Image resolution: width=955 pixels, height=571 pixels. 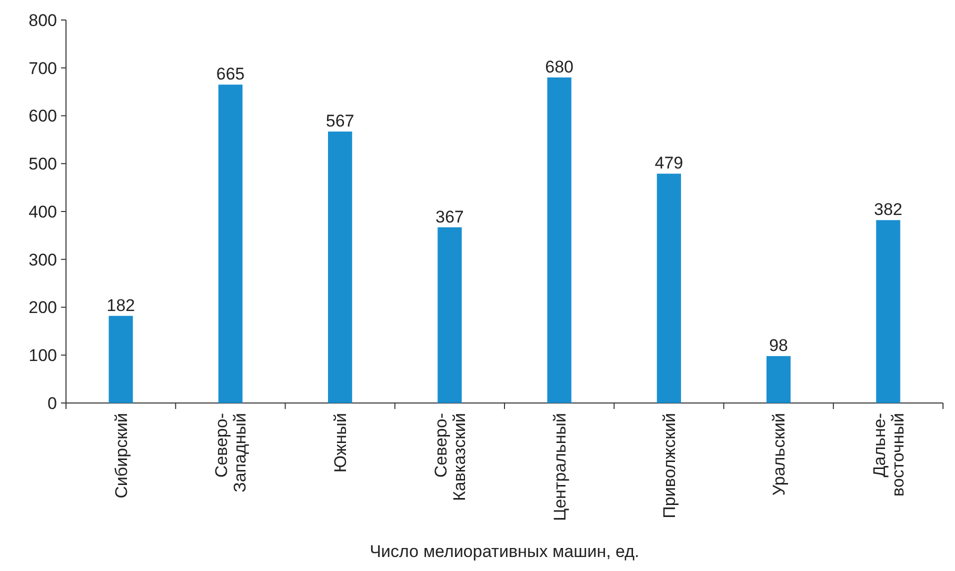 What do you see at coordinates (231, 452) in the screenshot?
I see `x-tick-label: Северо-Западный` at bounding box center [231, 452].